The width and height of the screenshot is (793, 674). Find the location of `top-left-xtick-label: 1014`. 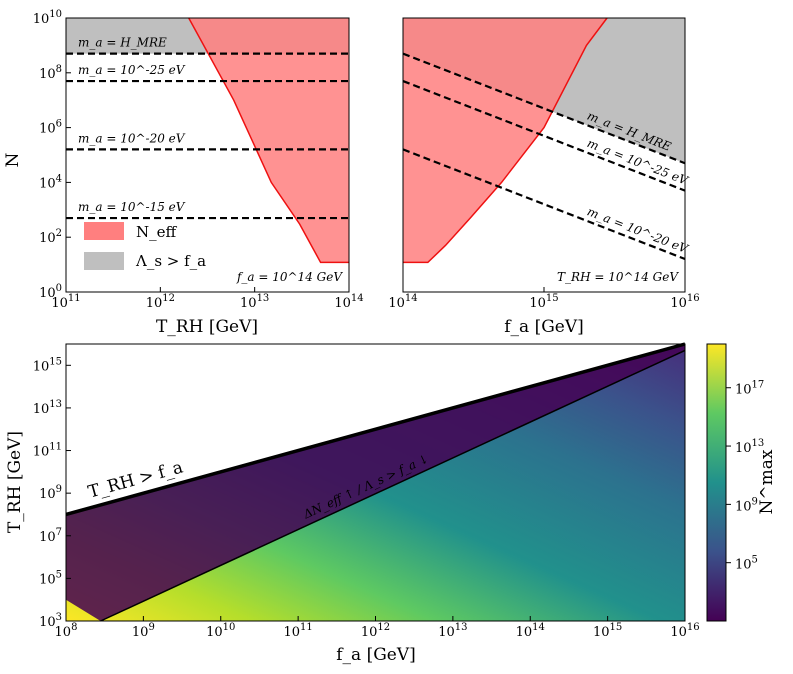

top-left-xtick-label: 1014 is located at coordinates (348, 302).